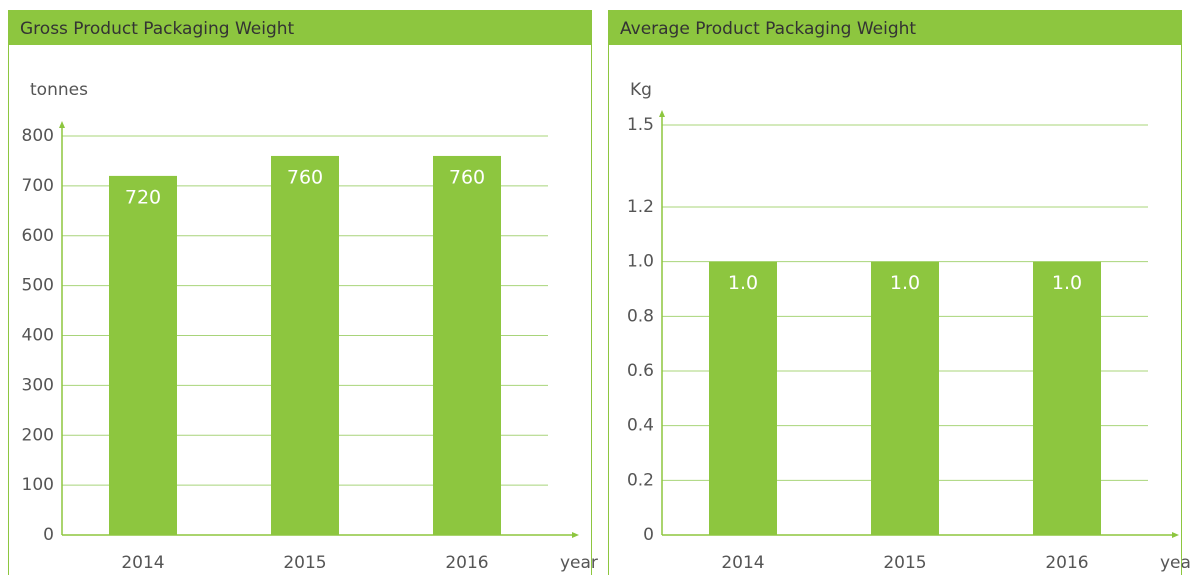 The height and width of the screenshot is (575, 1190). What do you see at coordinates (38, 336) in the screenshot?
I see `y-tick-label: 400` at bounding box center [38, 336].